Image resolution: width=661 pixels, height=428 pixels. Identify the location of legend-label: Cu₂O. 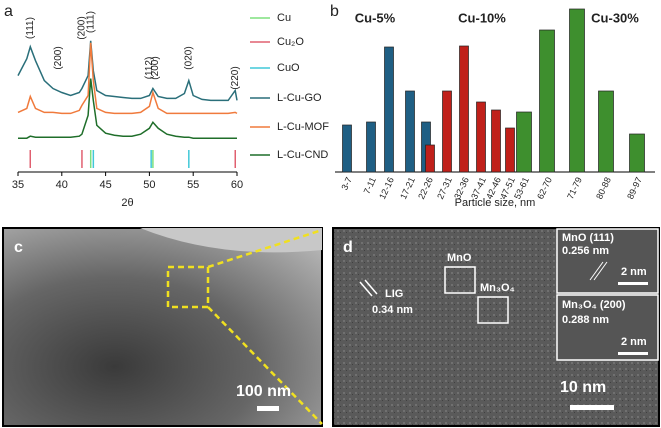
(290, 42).